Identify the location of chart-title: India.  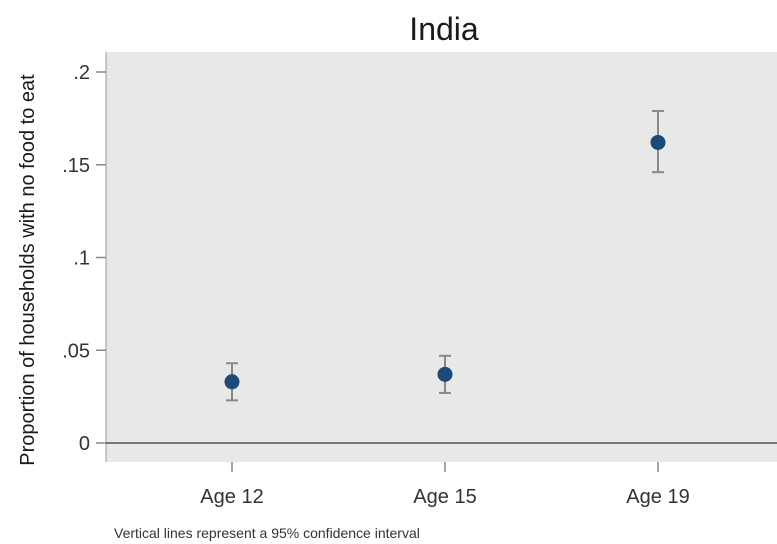
(444, 29).